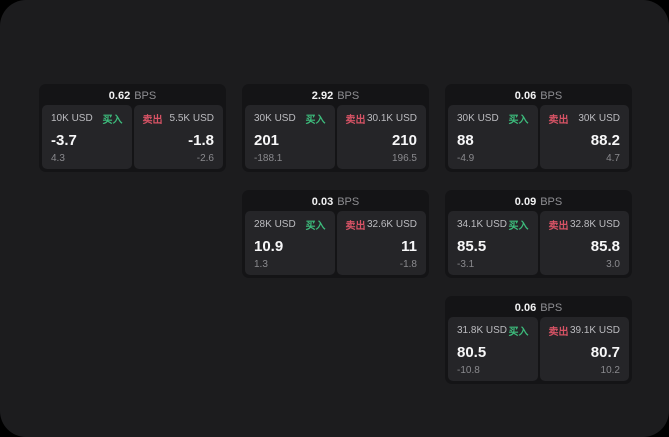  I want to click on card-body: 30K USD 买入 88 -4.9 卖出 30K USD 88.2 4.7, so click(538, 137).